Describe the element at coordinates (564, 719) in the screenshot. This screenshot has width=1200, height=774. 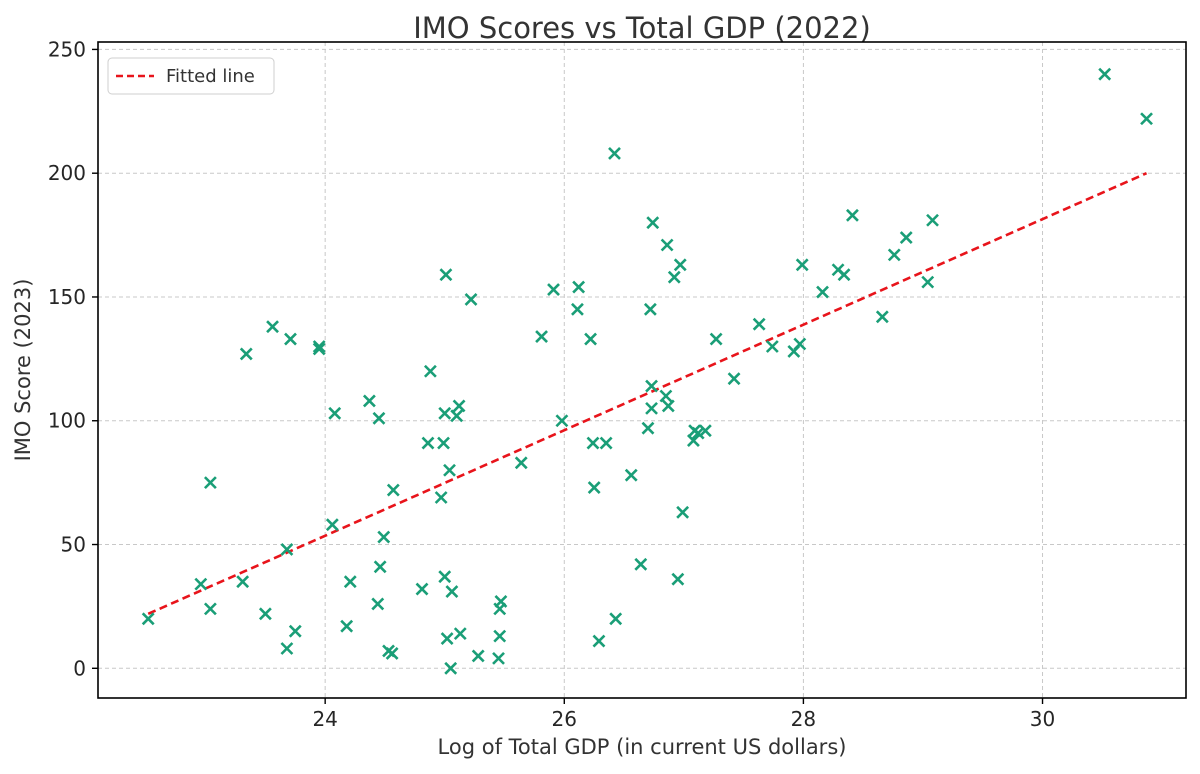
I see `x-tick-label: 26` at that location.